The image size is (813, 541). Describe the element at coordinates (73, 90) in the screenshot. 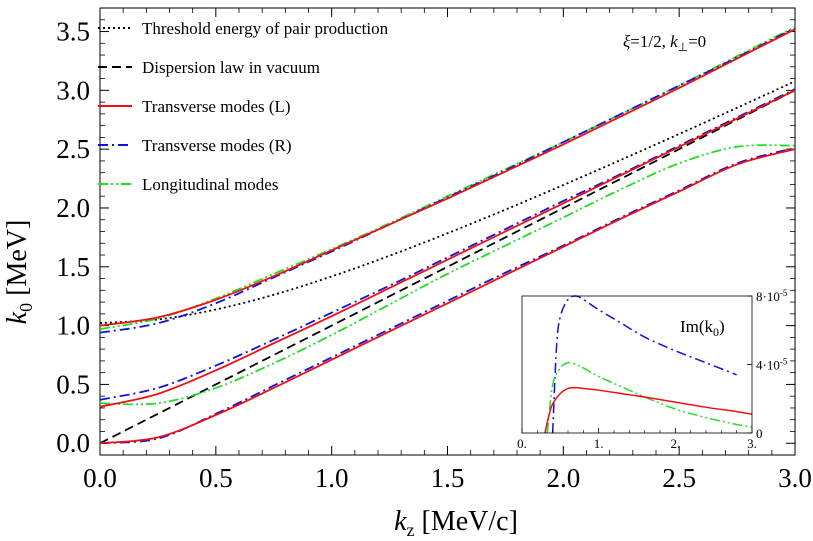

I see `y-tick-label: 3.0` at that location.